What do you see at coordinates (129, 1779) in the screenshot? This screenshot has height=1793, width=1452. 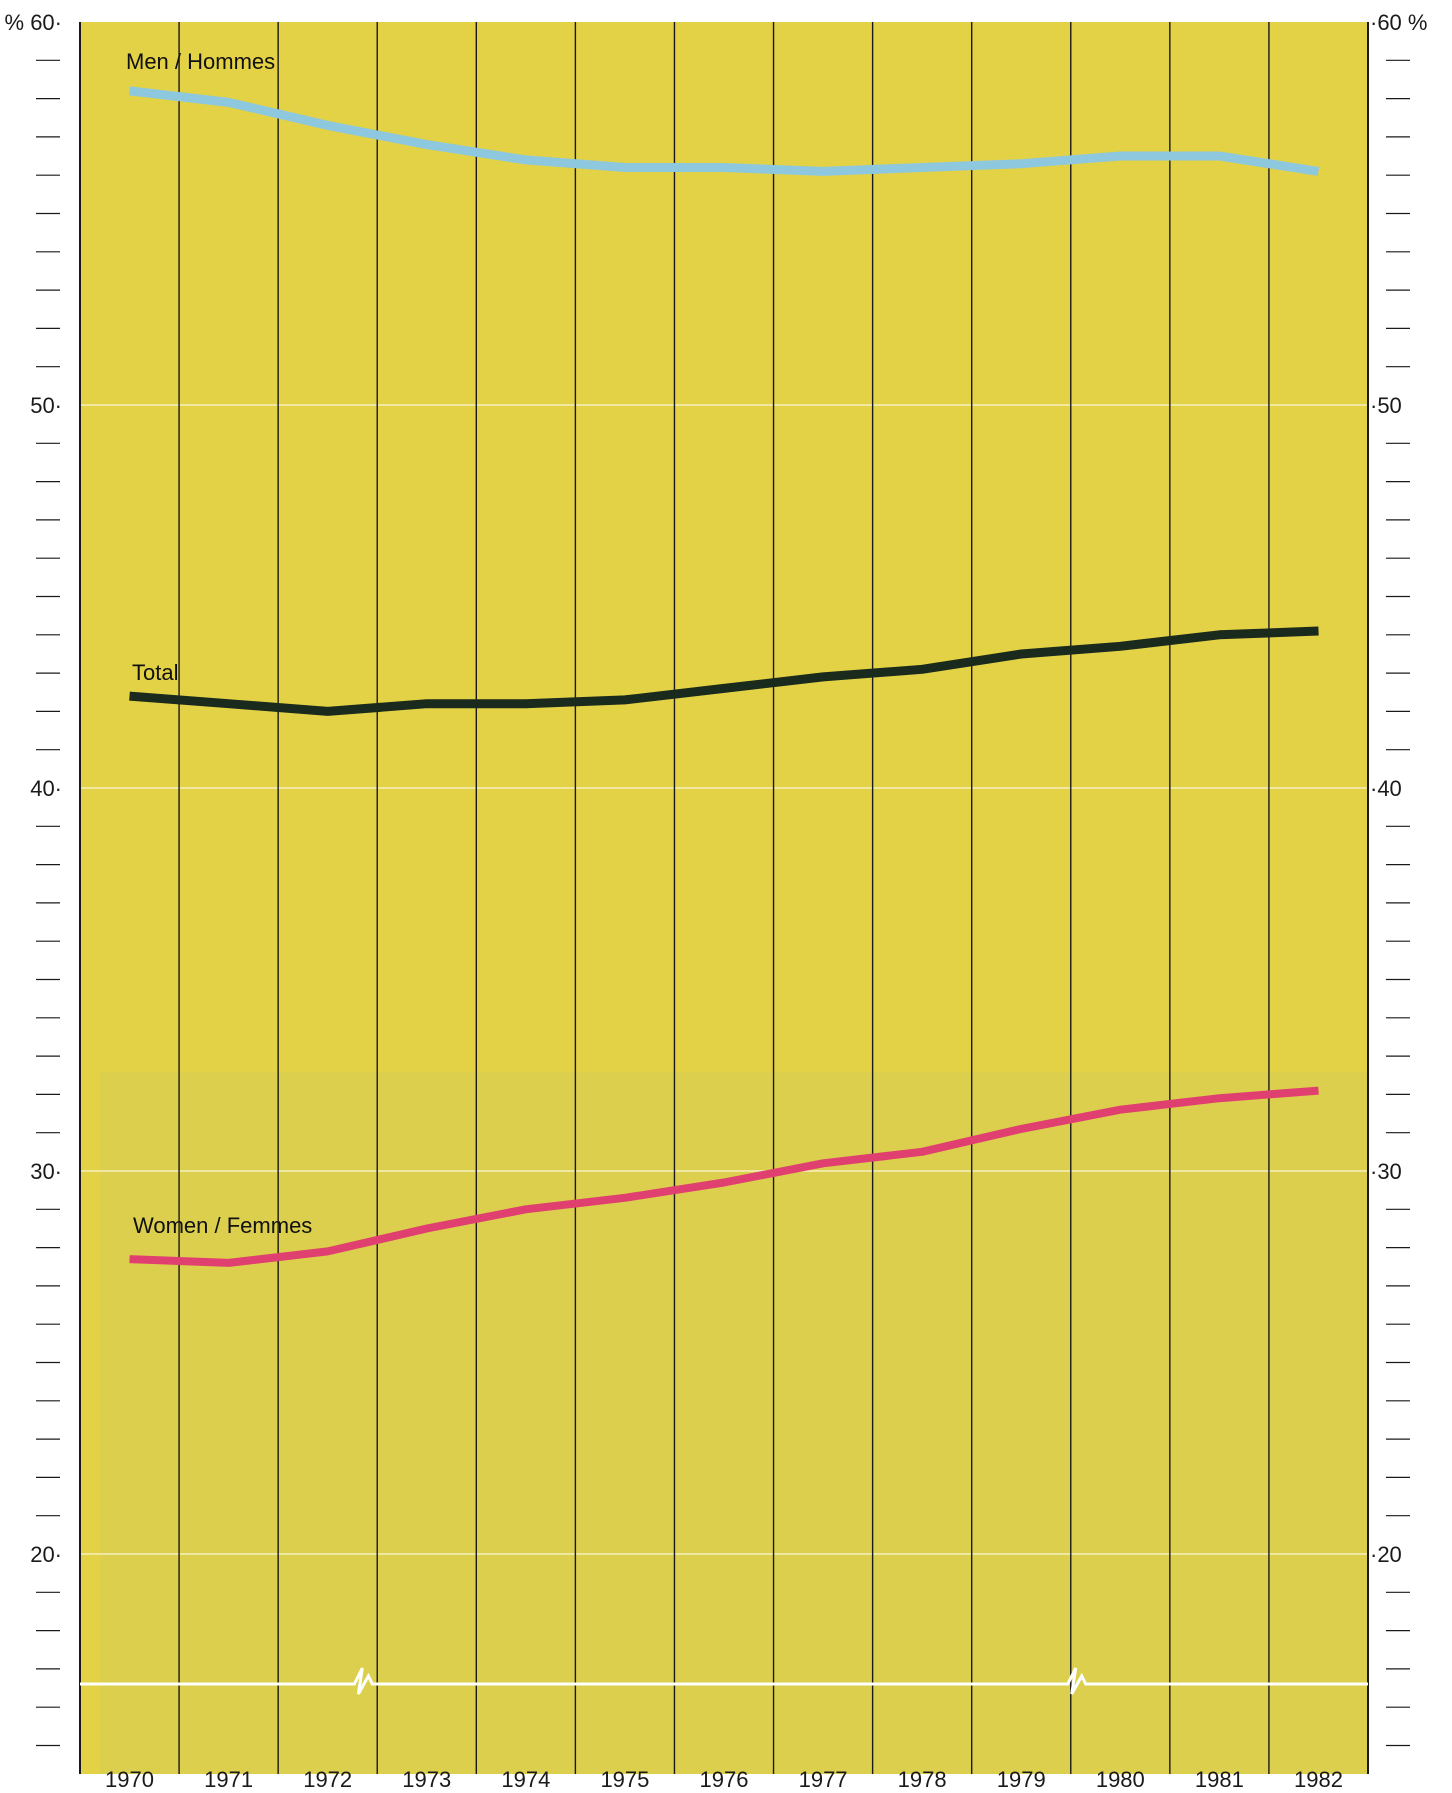 I see `x-tick-label-1970: 1970` at bounding box center [129, 1779].